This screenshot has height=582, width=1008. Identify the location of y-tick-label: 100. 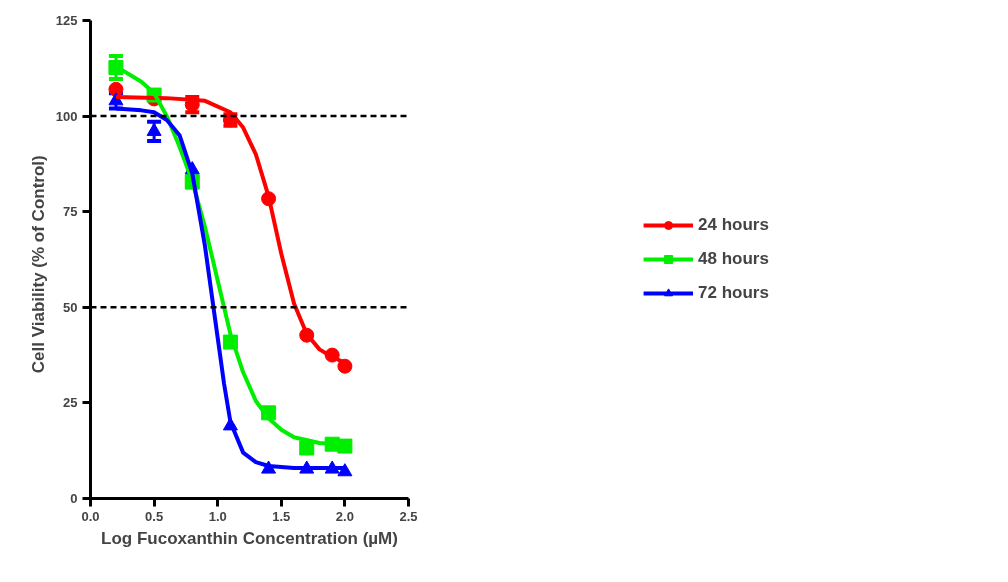
(66, 116).